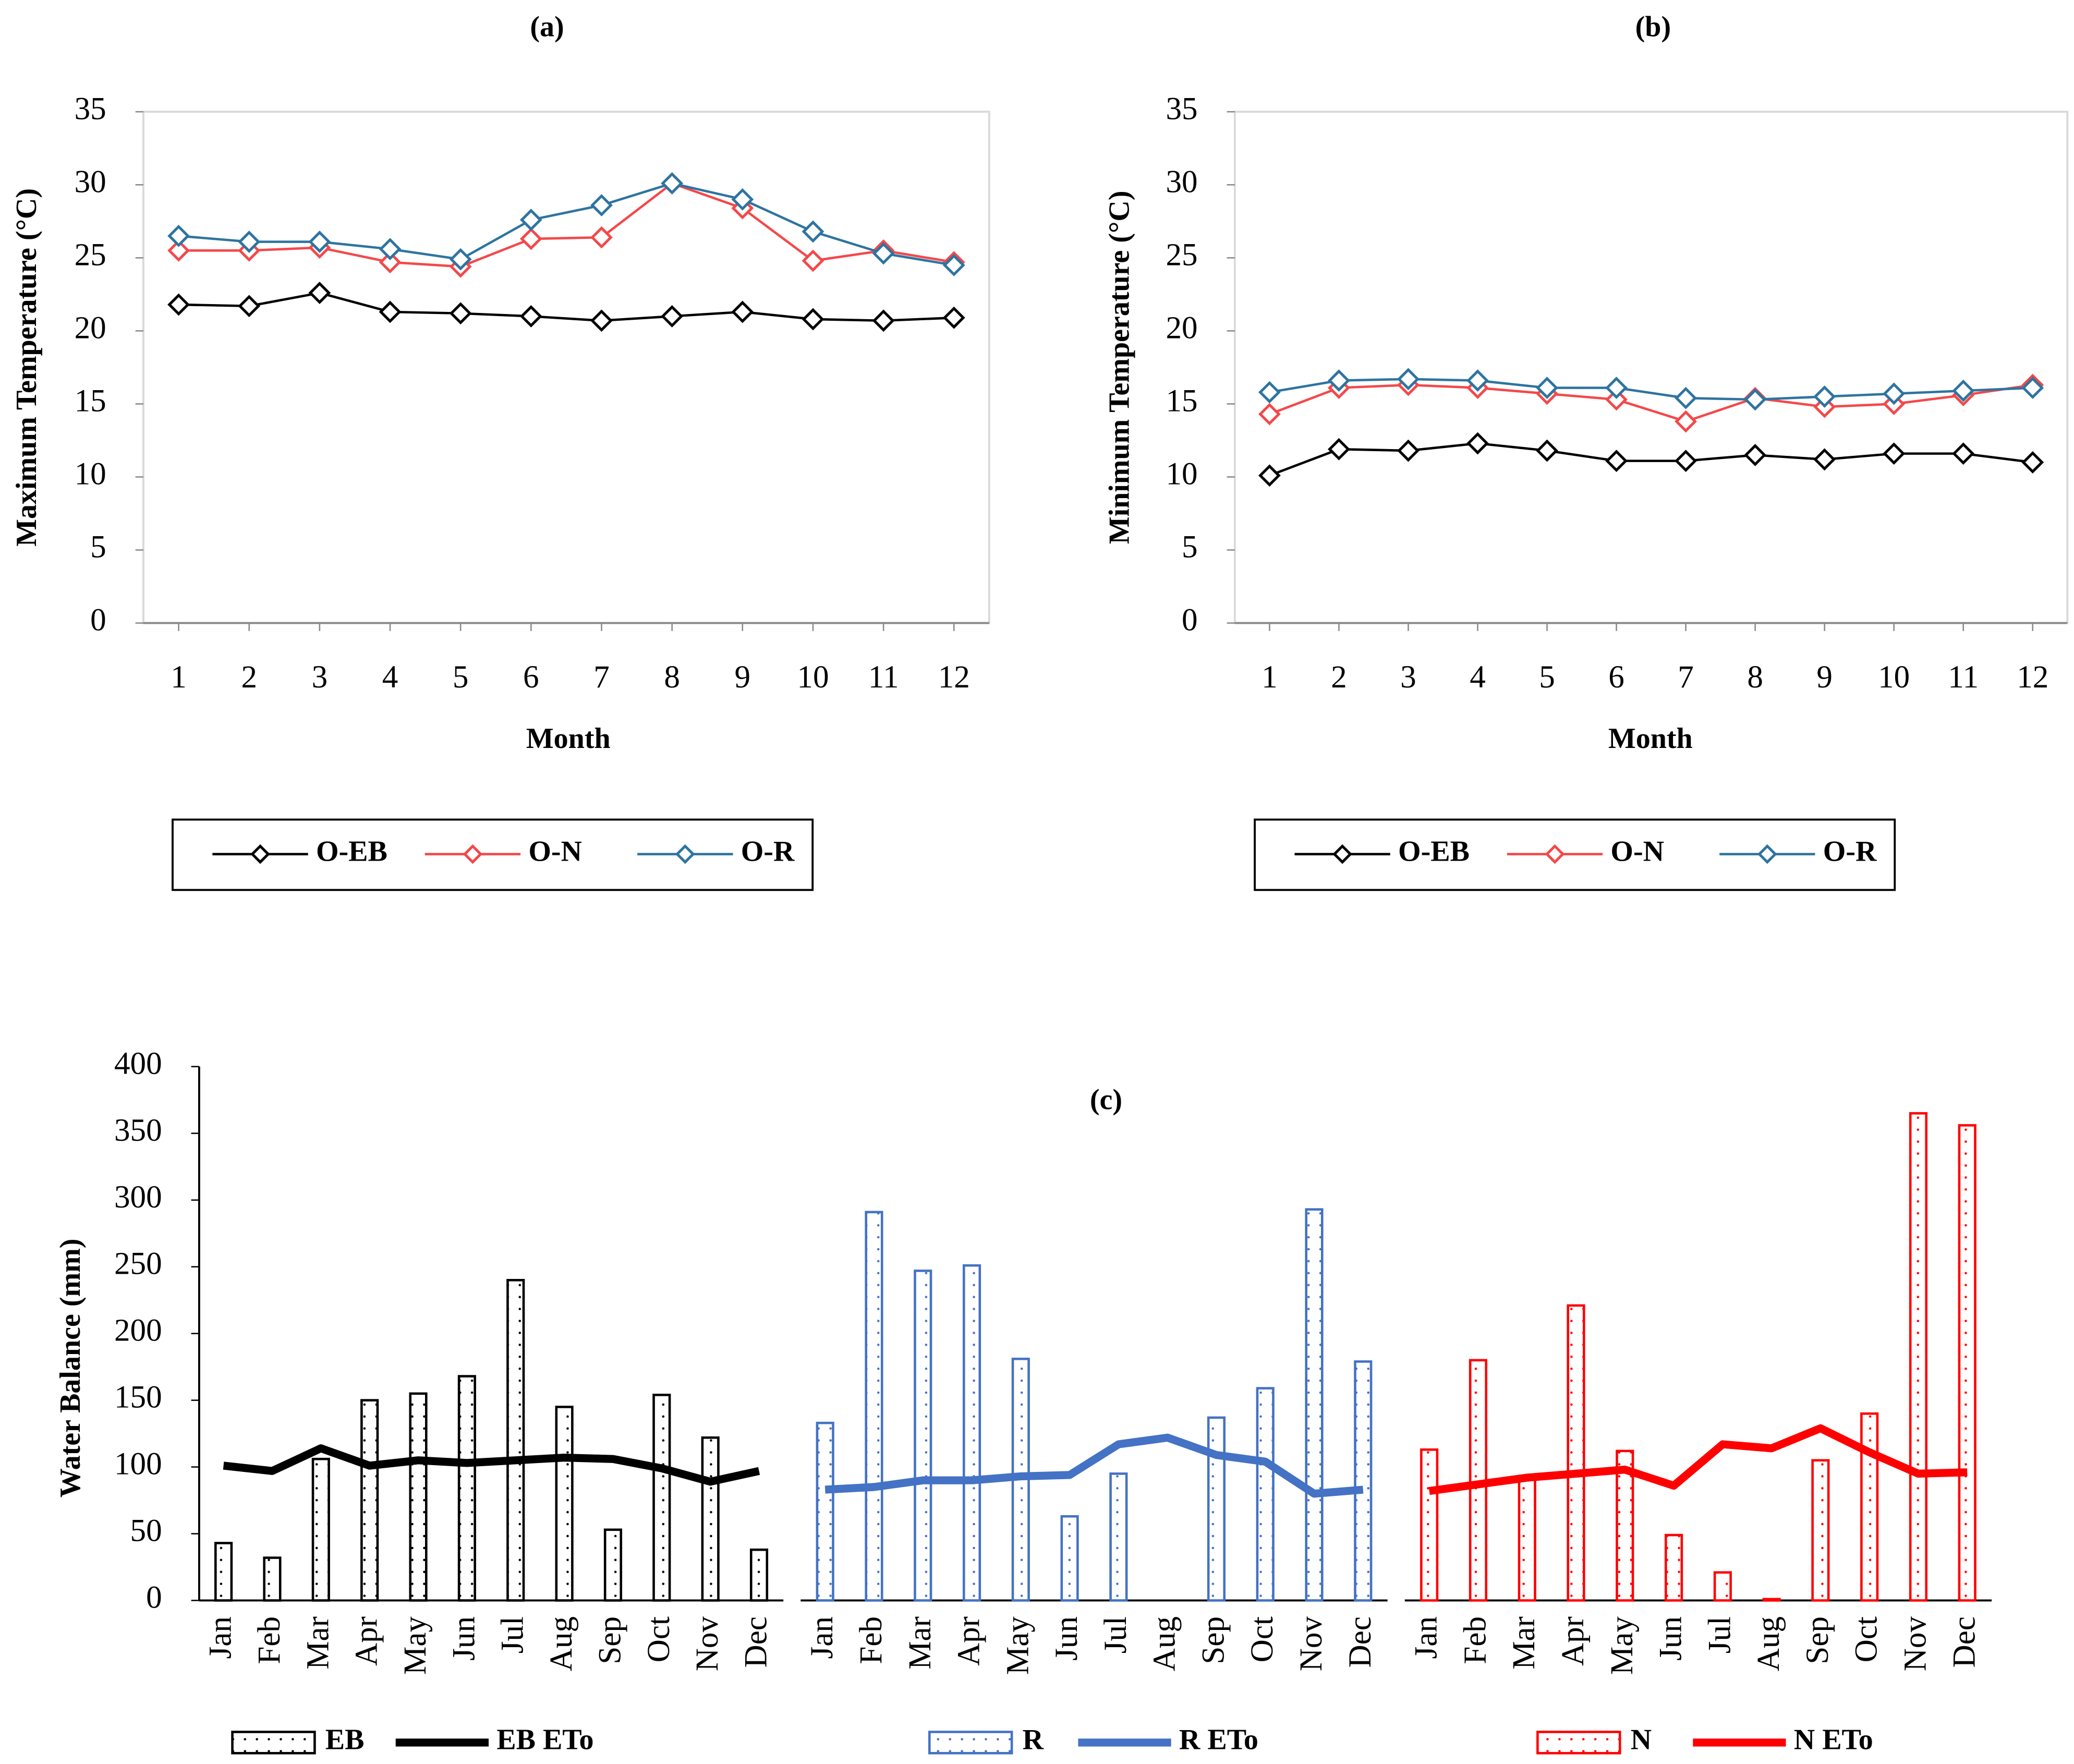 This screenshot has width=2074, height=1764. I want to click on x-tick-label: Sep, so click(609, 1640).